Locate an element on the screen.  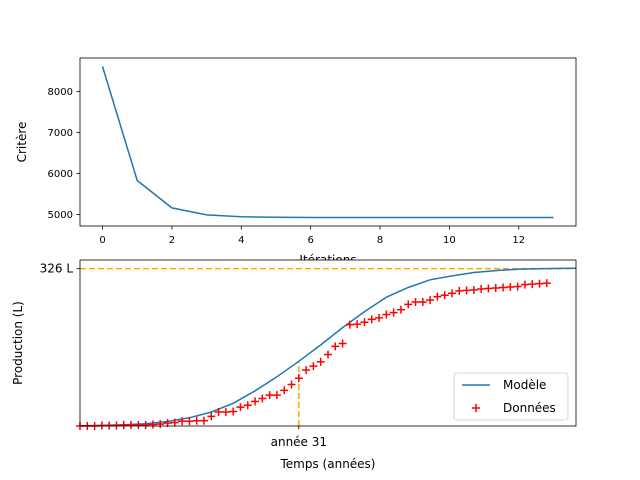
top-x-tick-label: 8 is located at coordinates (380, 240).